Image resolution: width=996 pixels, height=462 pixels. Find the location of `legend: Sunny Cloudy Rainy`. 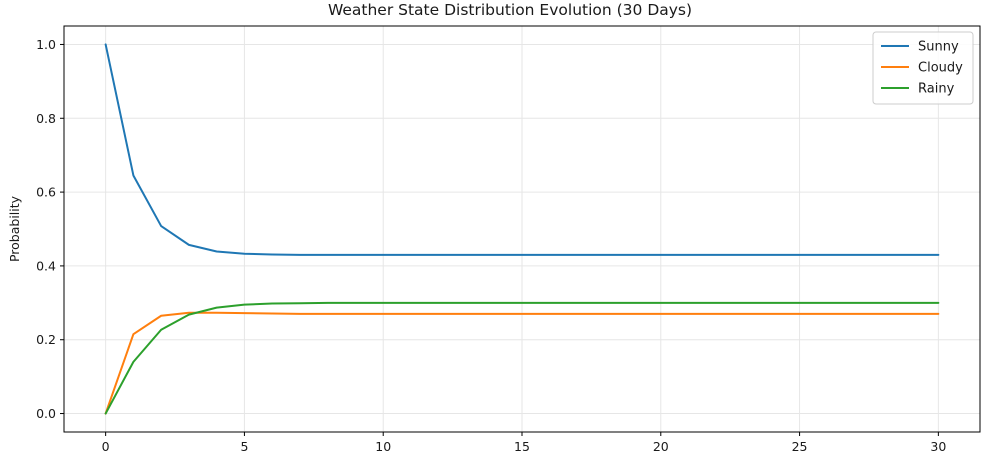

legend: Sunny Cloudy Rainy is located at coordinates (923, 68).